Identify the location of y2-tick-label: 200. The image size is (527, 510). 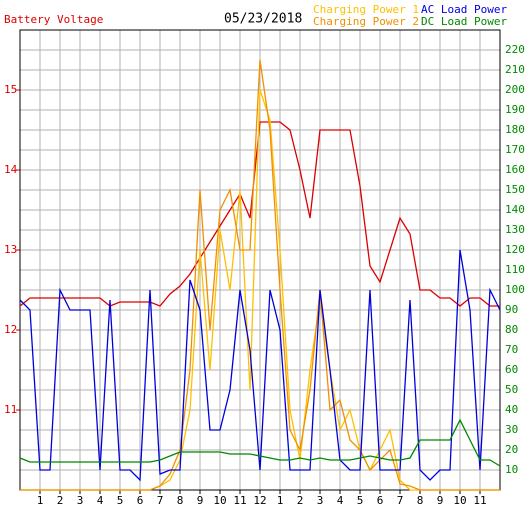
(515, 89).